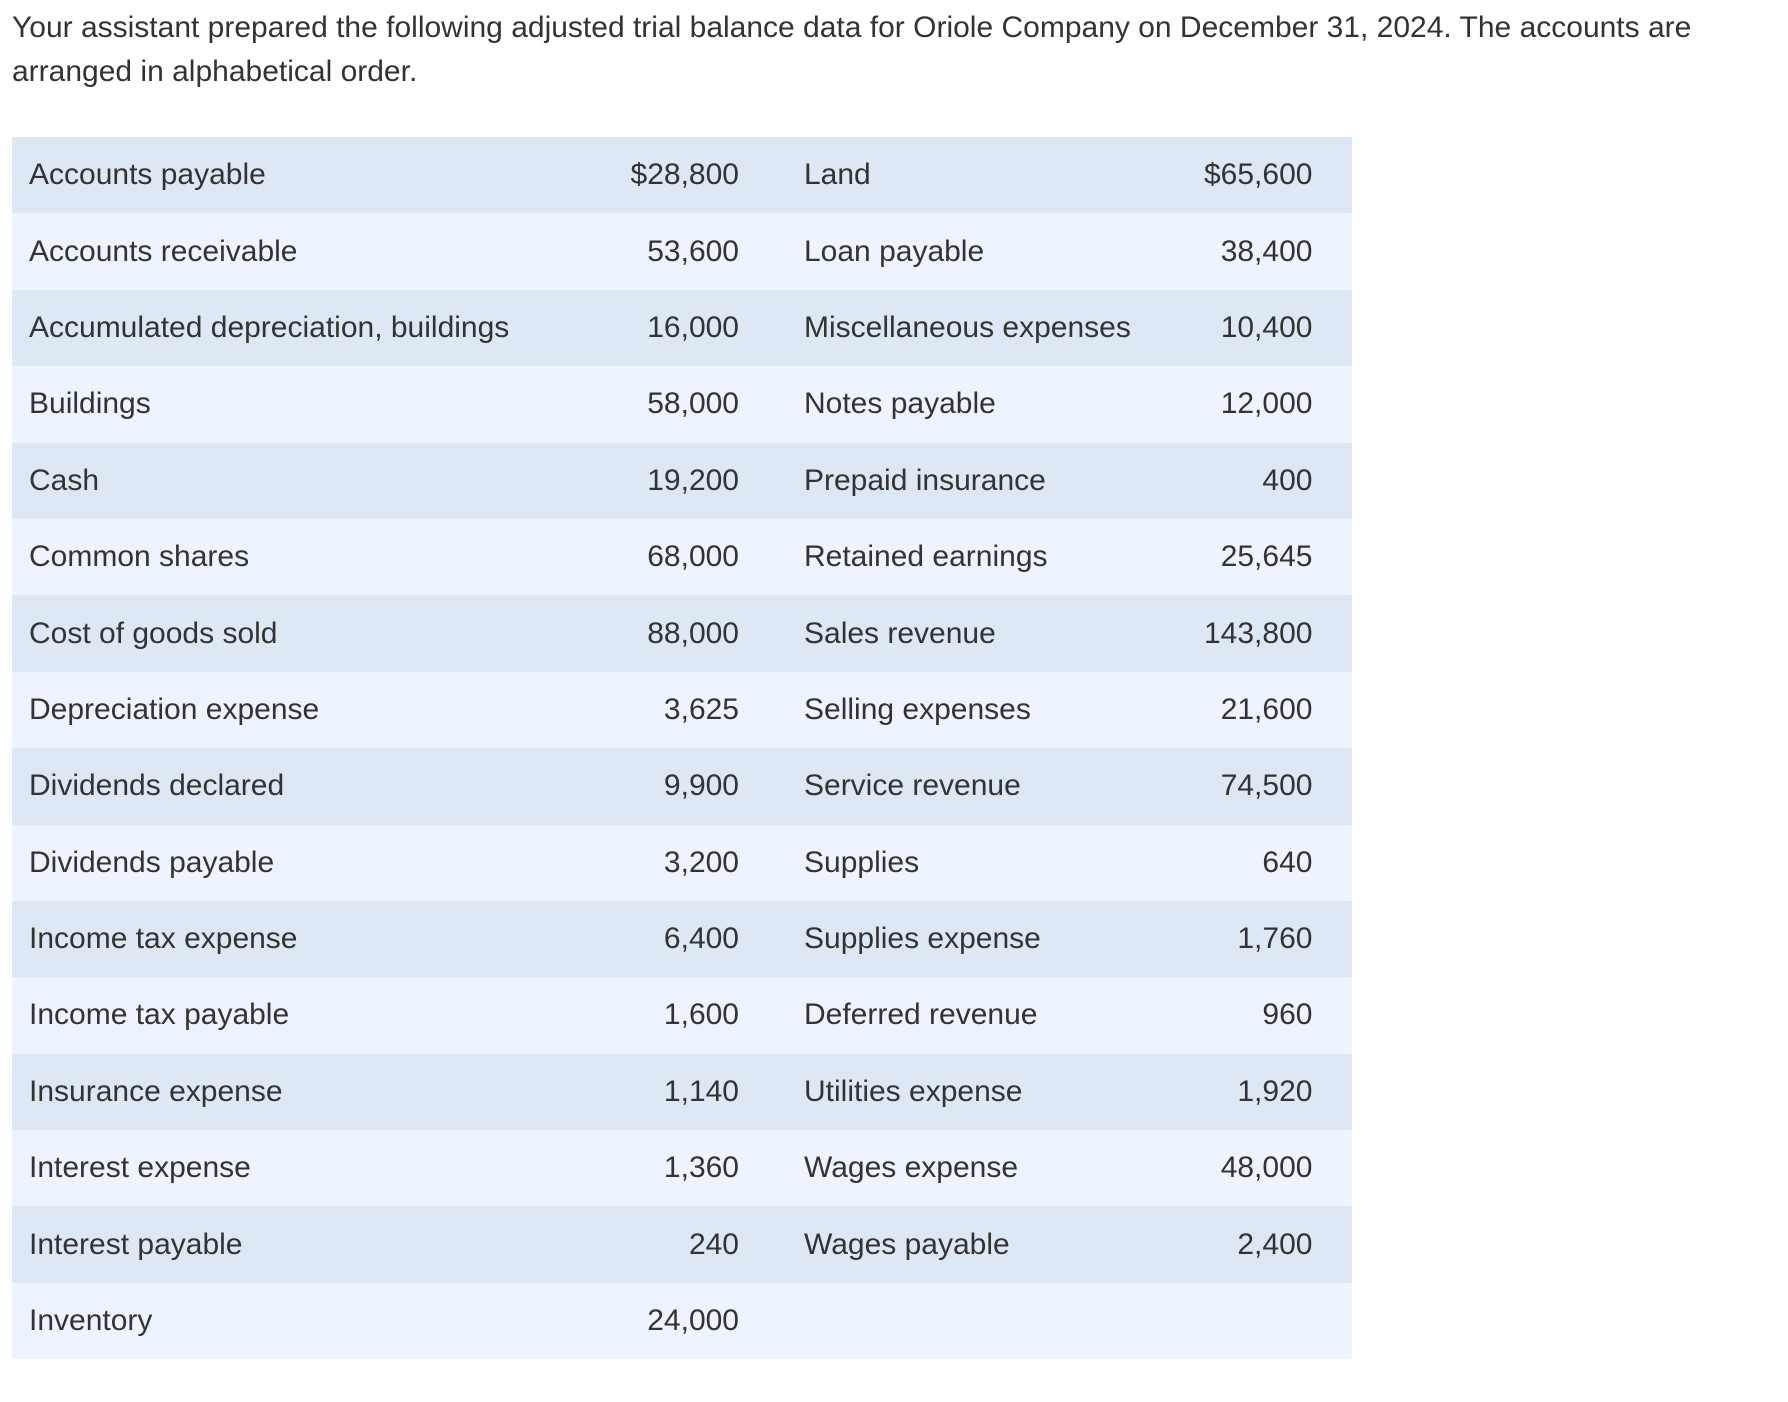 The width and height of the screenshot is (1788, 1402). Describe the element at coordinates (693, 327) in the screenshot. I see `account-amount: 16,000` at that location.